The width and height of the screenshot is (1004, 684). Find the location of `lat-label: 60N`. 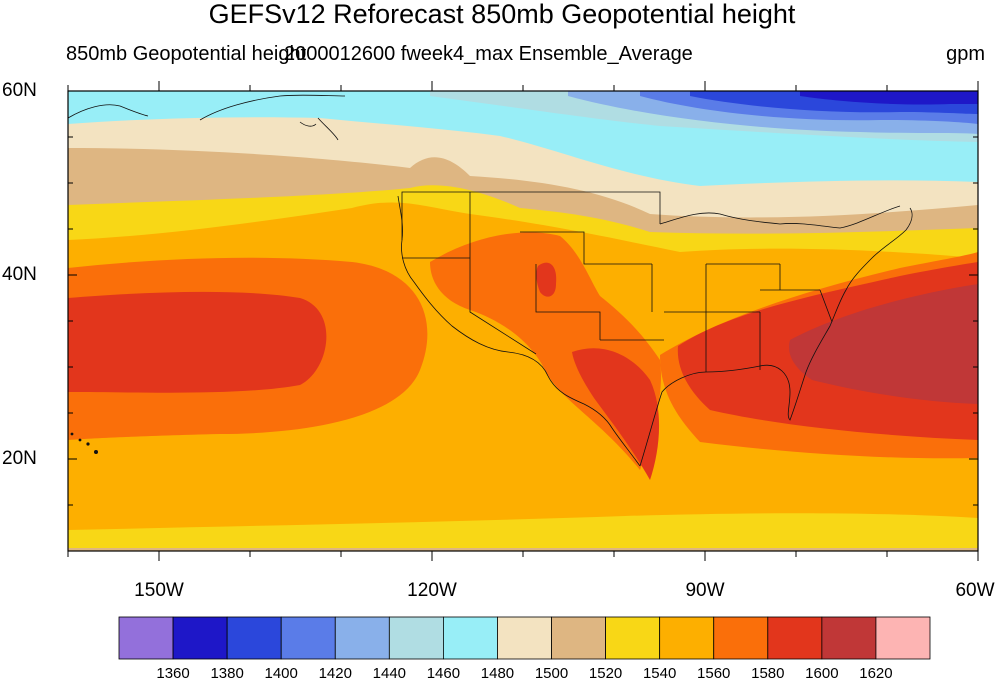

lat-label: 60N is located at coordinates (19, 90).